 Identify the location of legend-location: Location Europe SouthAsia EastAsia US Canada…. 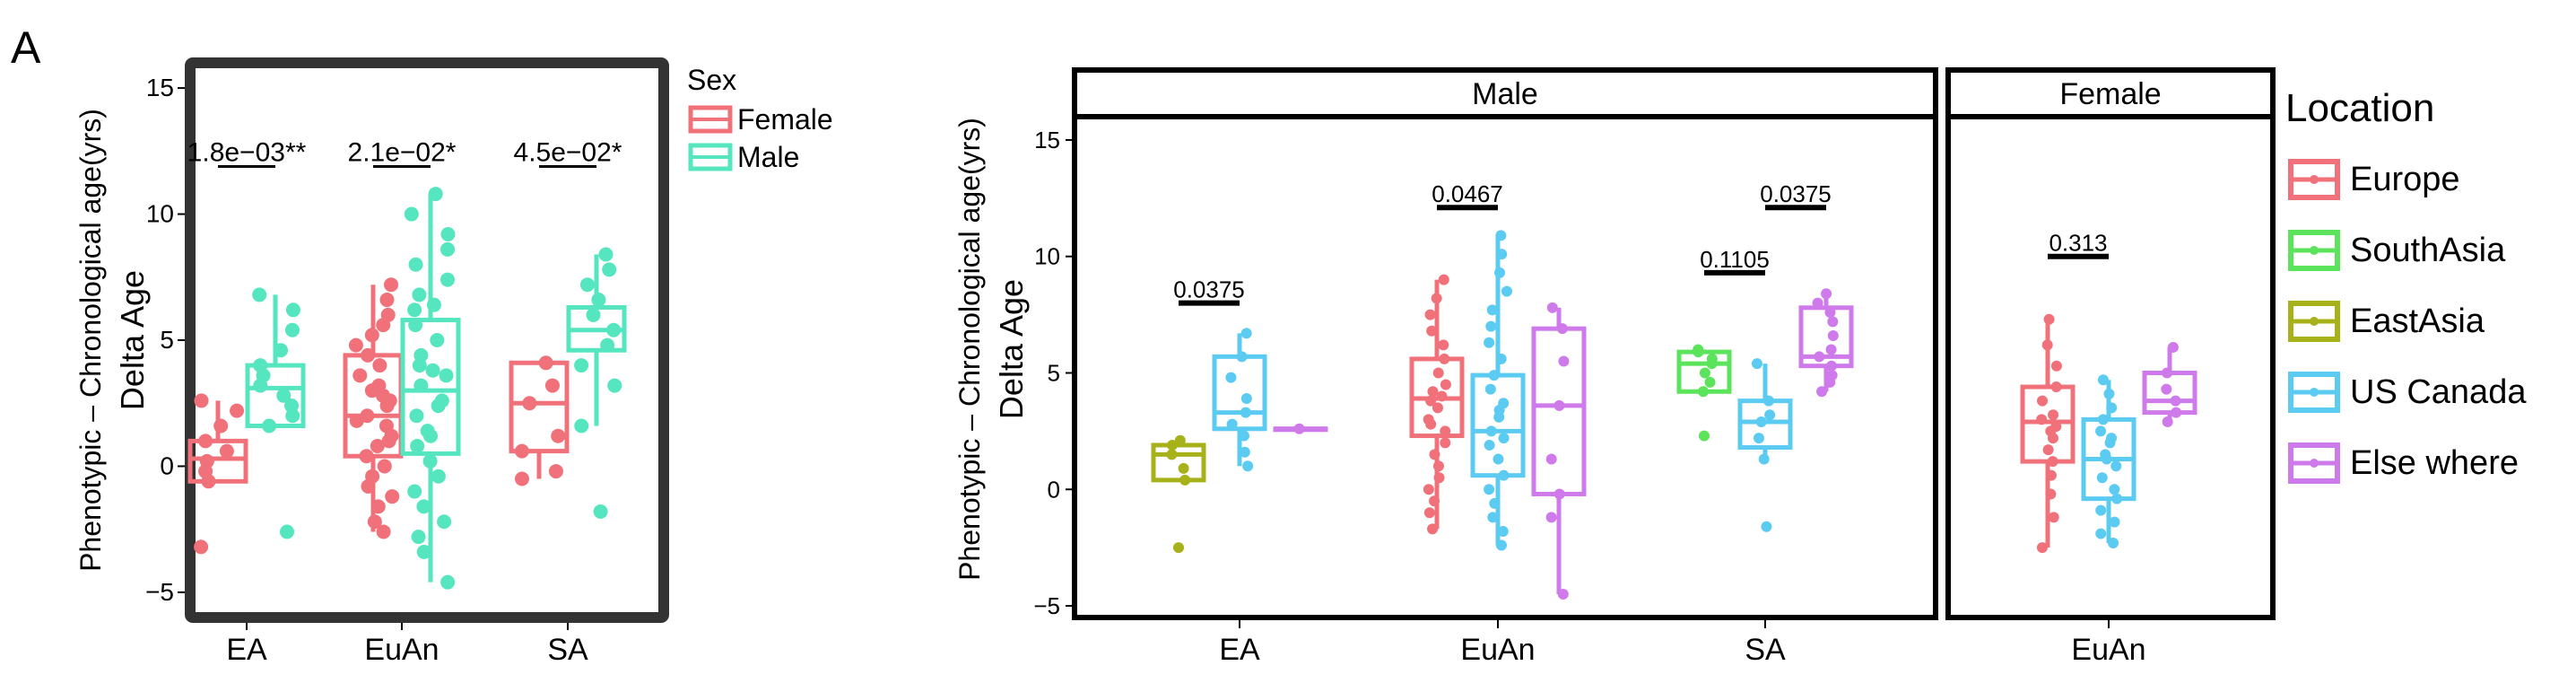
(2406, 285).